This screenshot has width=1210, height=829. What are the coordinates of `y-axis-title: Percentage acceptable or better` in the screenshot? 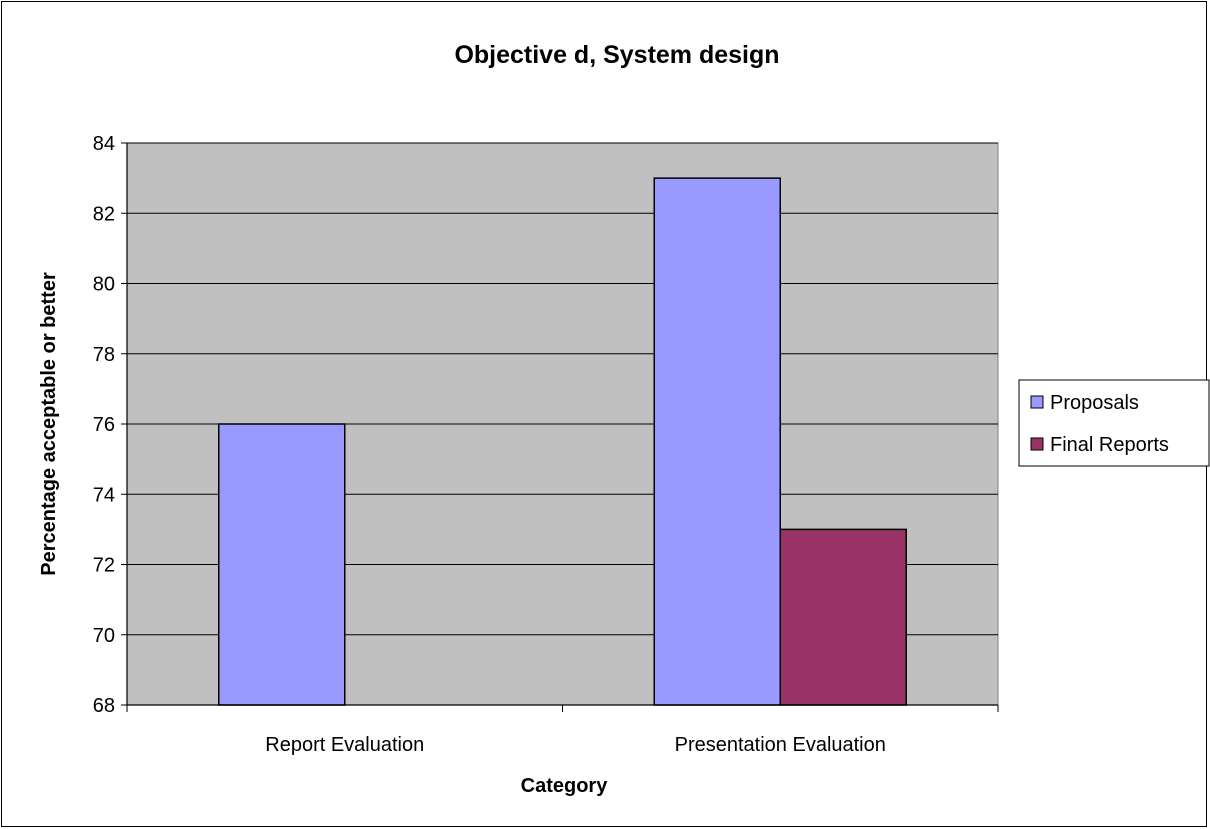 It's located at (49, 424).